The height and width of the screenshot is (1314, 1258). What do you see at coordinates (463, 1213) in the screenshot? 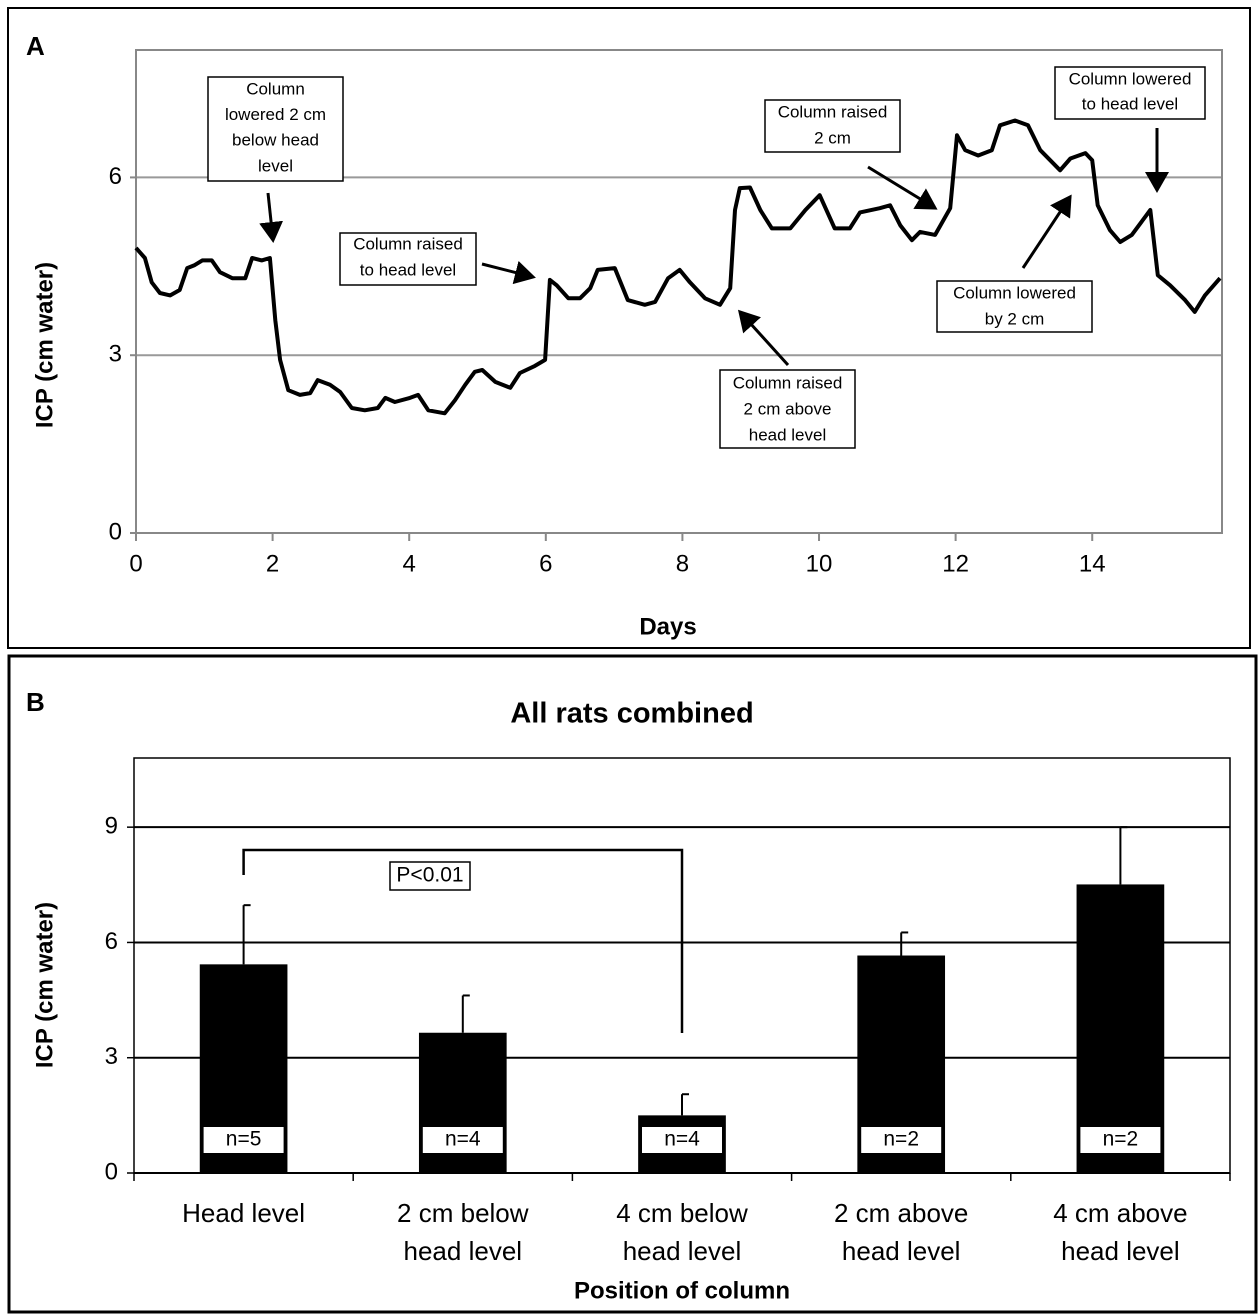
I see `x-tick-label: 2 cm below` at bounding box center [463, 1213].